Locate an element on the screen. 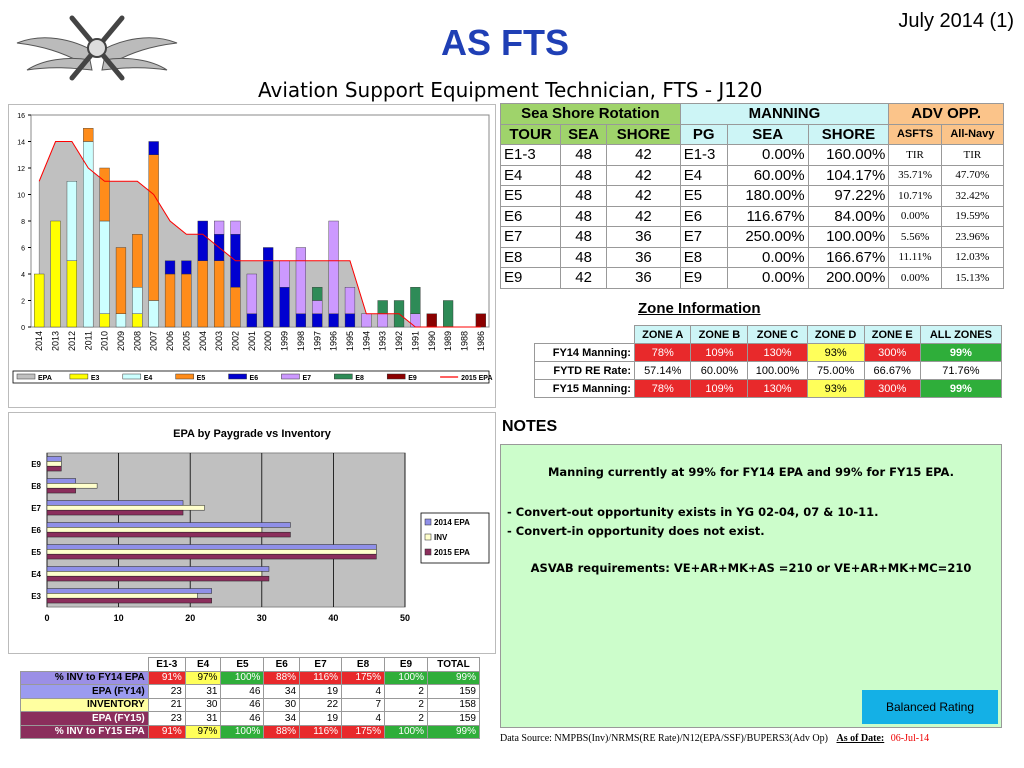 The image size is (1024, 768). legend-label: E3 is located at coordinates (95, 378).